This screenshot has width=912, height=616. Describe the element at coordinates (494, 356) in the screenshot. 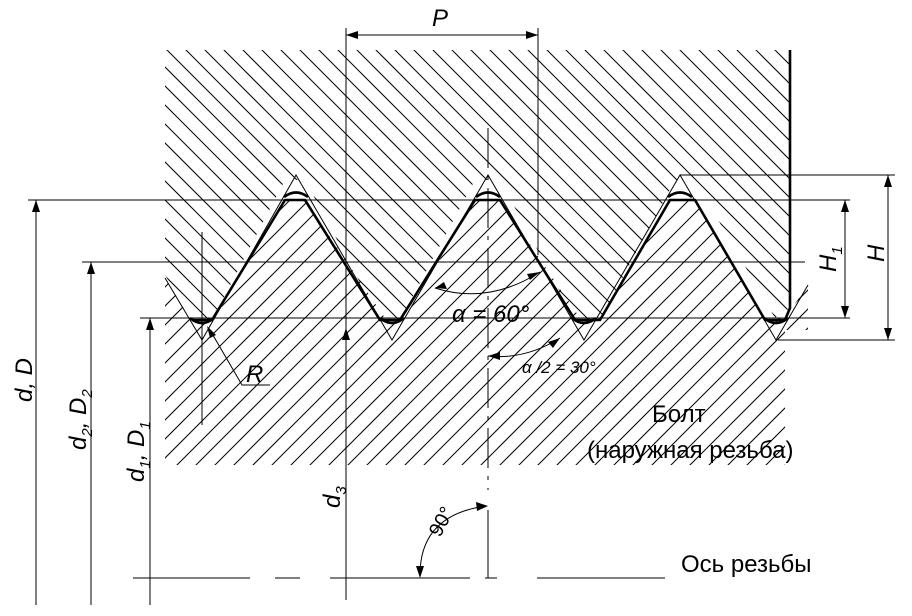

I see `angle-30-arrow-left` at that location.